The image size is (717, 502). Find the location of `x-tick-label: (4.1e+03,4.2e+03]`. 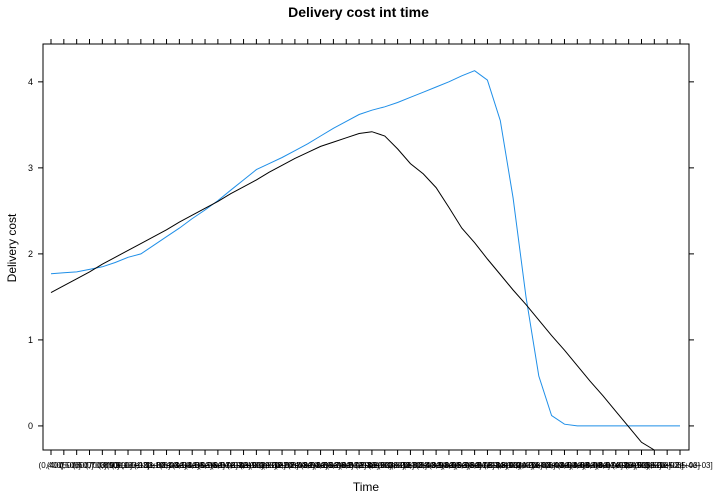

x-tick-label: (4.1e+03,4.2e+03] is located at coordinates (538, 465).